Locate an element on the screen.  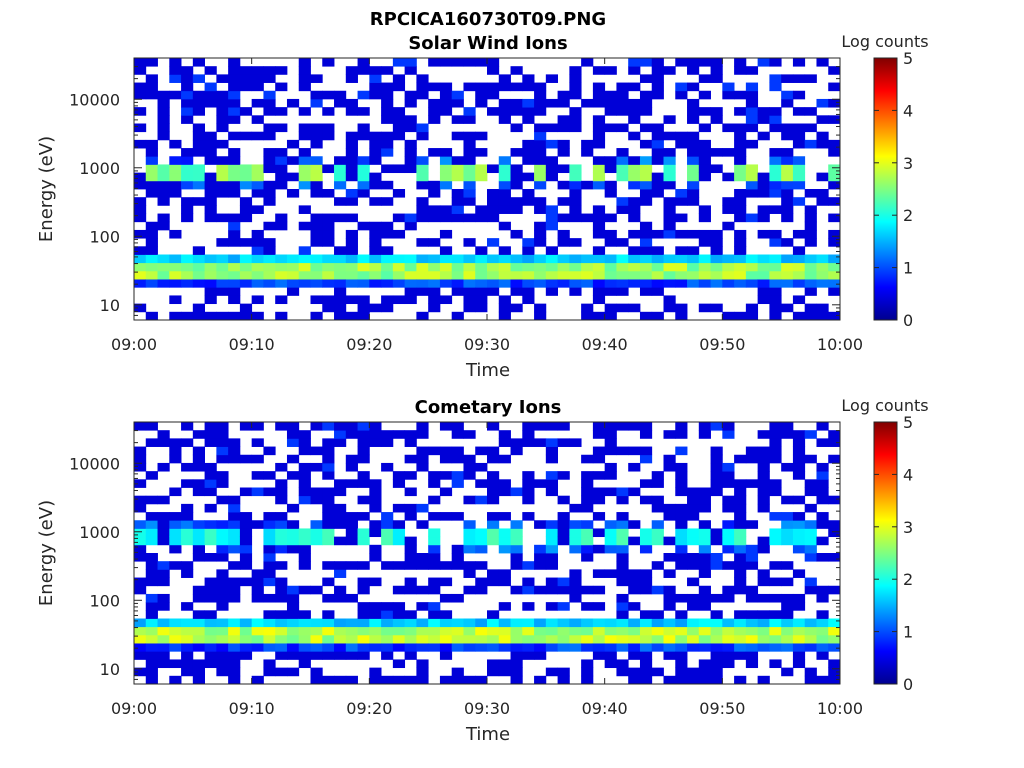
x-axis-label: Time is located at coordinates (487, 734).